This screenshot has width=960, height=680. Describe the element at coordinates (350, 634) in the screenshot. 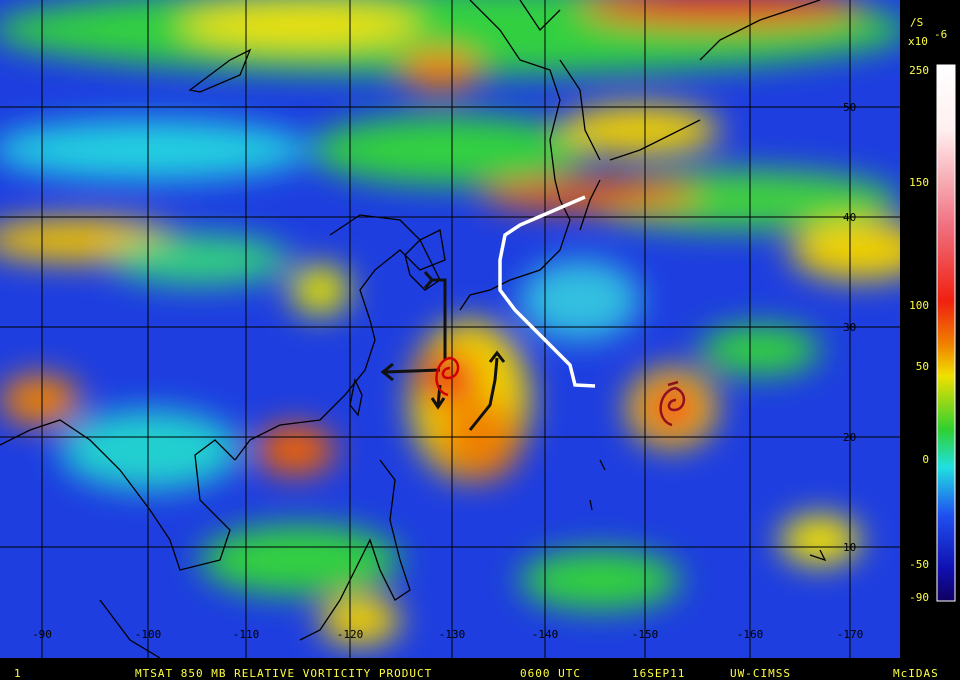

I see `longitude-label: -120` at that location.